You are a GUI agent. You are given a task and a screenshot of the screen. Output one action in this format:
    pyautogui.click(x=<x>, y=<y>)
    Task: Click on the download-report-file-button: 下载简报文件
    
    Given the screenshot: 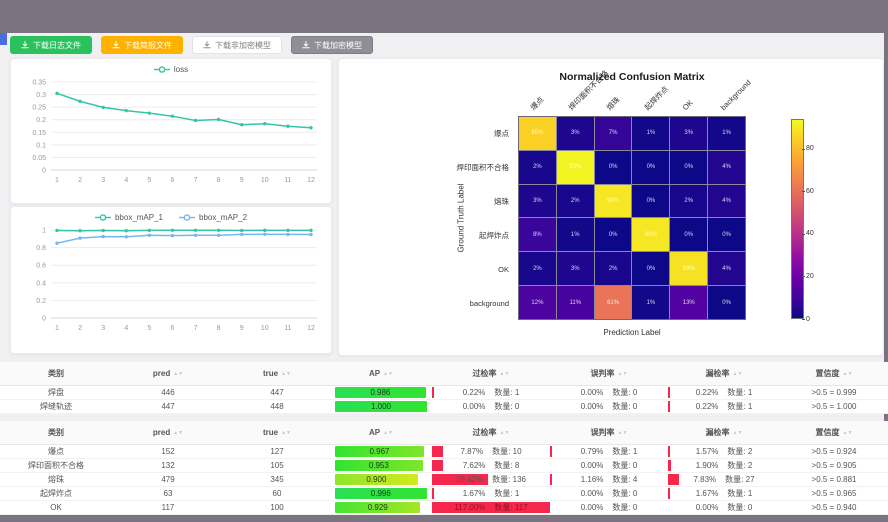 What is the action you would take?
    pyautogui.click(x=142, y=45)
    